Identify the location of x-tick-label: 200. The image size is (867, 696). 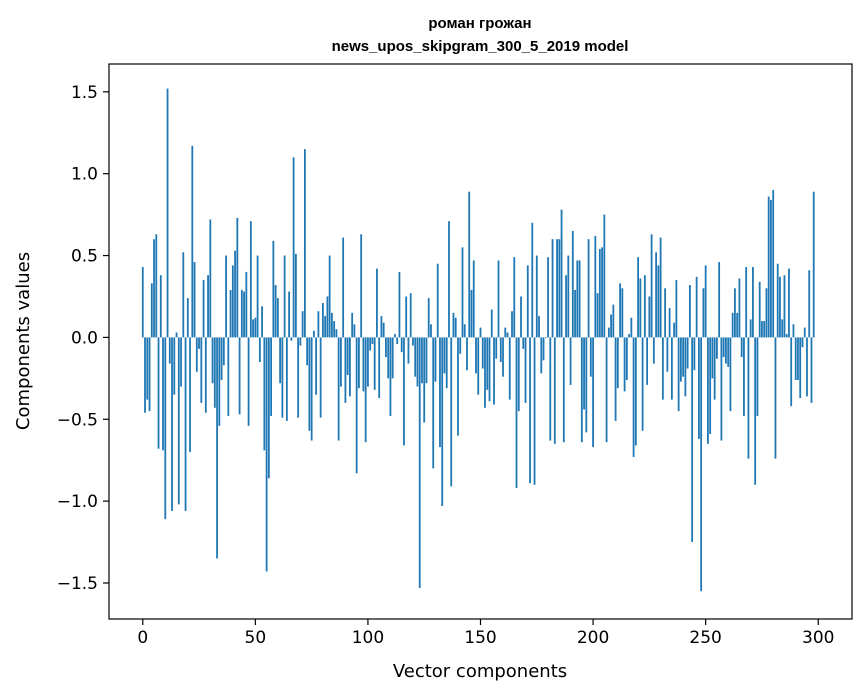
(593, 638).